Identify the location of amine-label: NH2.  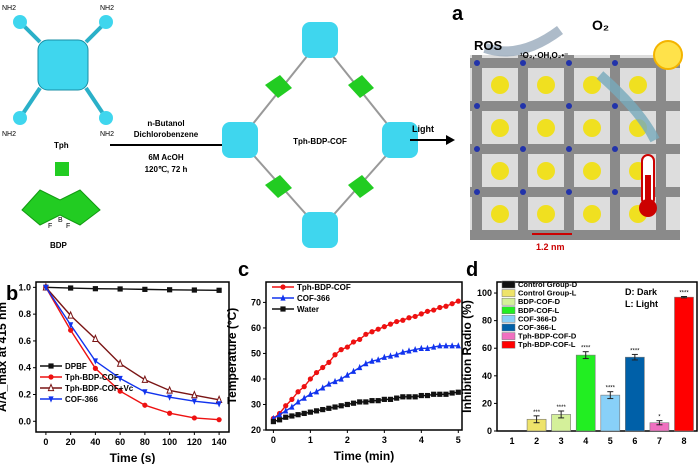
(9, 134).